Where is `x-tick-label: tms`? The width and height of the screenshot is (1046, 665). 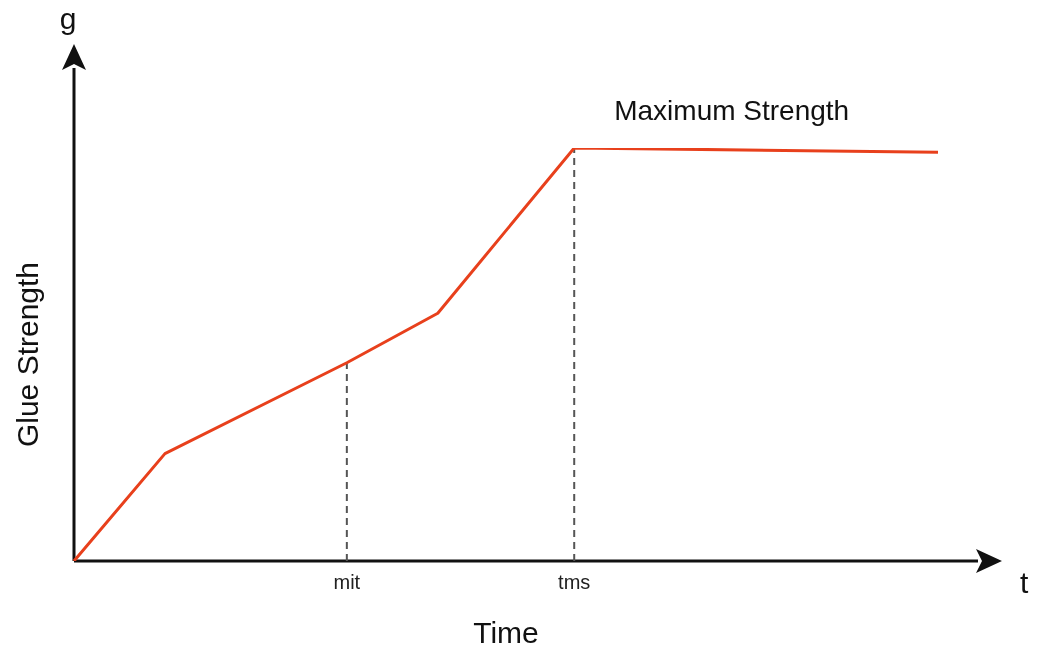
x-tick-label: tms is located at coordinates (574, 581).